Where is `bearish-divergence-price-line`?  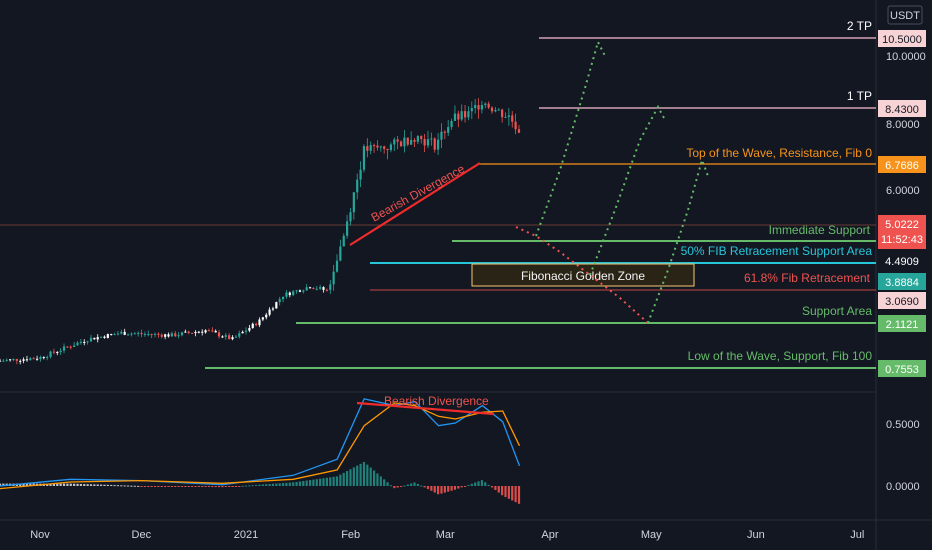
bearish-divergence-price-line is located at coordinates (415, 204).